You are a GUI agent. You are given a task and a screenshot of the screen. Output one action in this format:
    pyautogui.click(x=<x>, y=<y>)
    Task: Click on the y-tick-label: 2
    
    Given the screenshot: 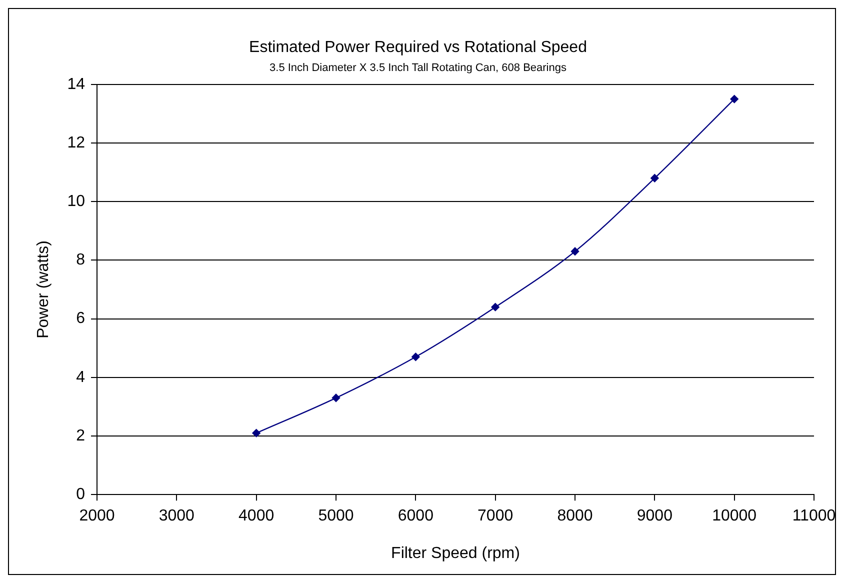 What is the action you would take?
    pyautogui.click(x=81, y=435)
    